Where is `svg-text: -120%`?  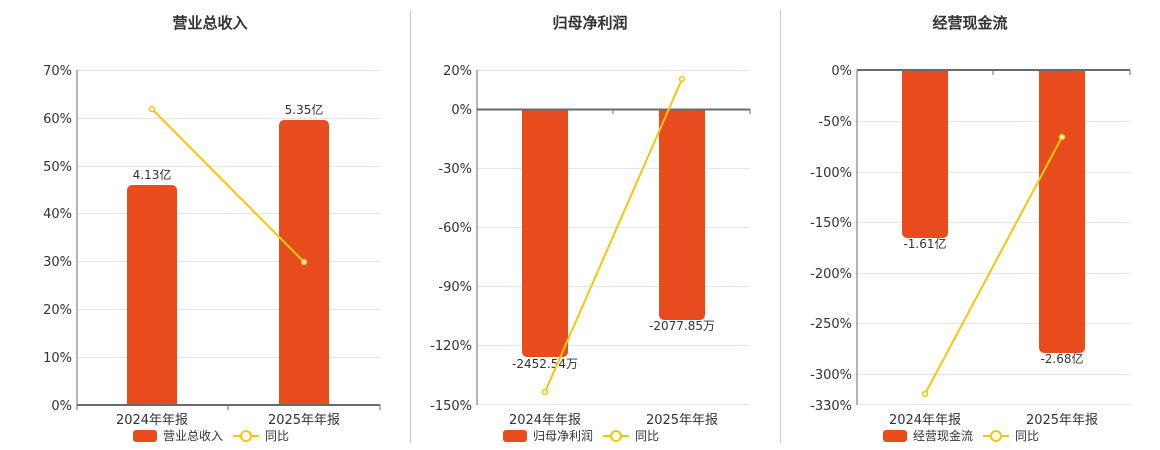 svg-text: -120% is located at coordinates (451, 346).